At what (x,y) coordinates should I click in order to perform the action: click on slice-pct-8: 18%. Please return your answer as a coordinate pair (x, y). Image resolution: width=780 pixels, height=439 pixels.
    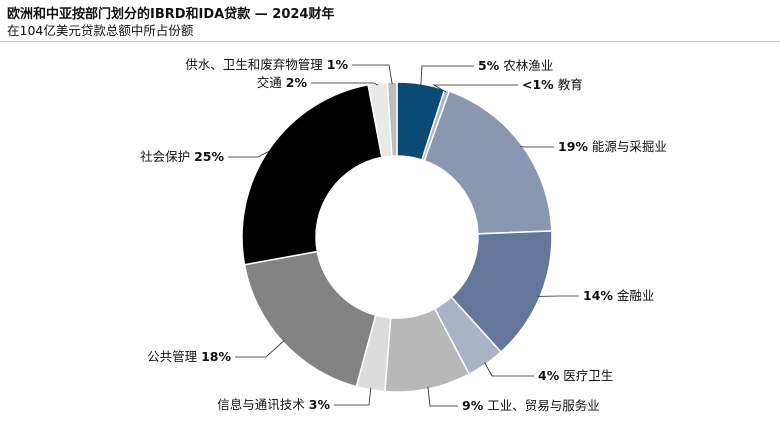
    Looking at the image, I should click on (216, 356).